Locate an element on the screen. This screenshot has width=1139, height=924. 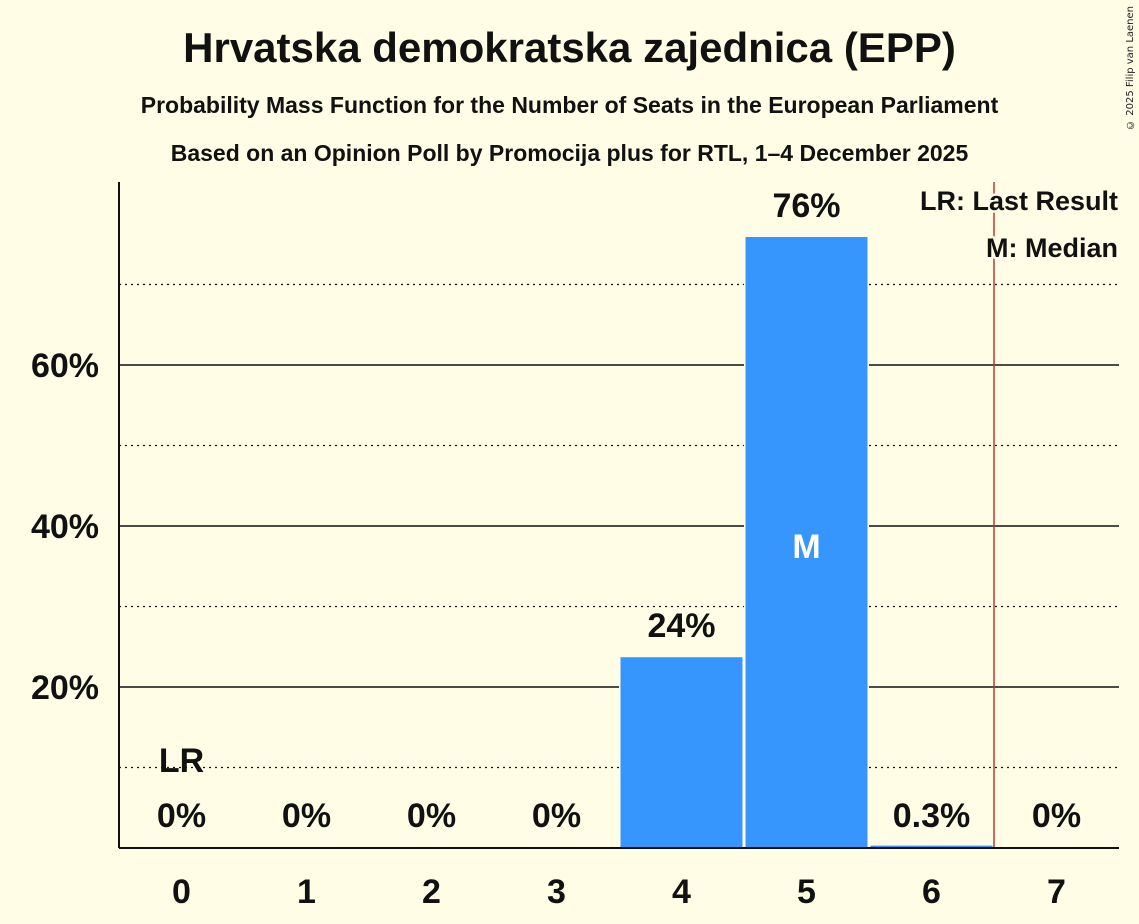
x-tick-label: 6 is located at coordinates (931, 892).